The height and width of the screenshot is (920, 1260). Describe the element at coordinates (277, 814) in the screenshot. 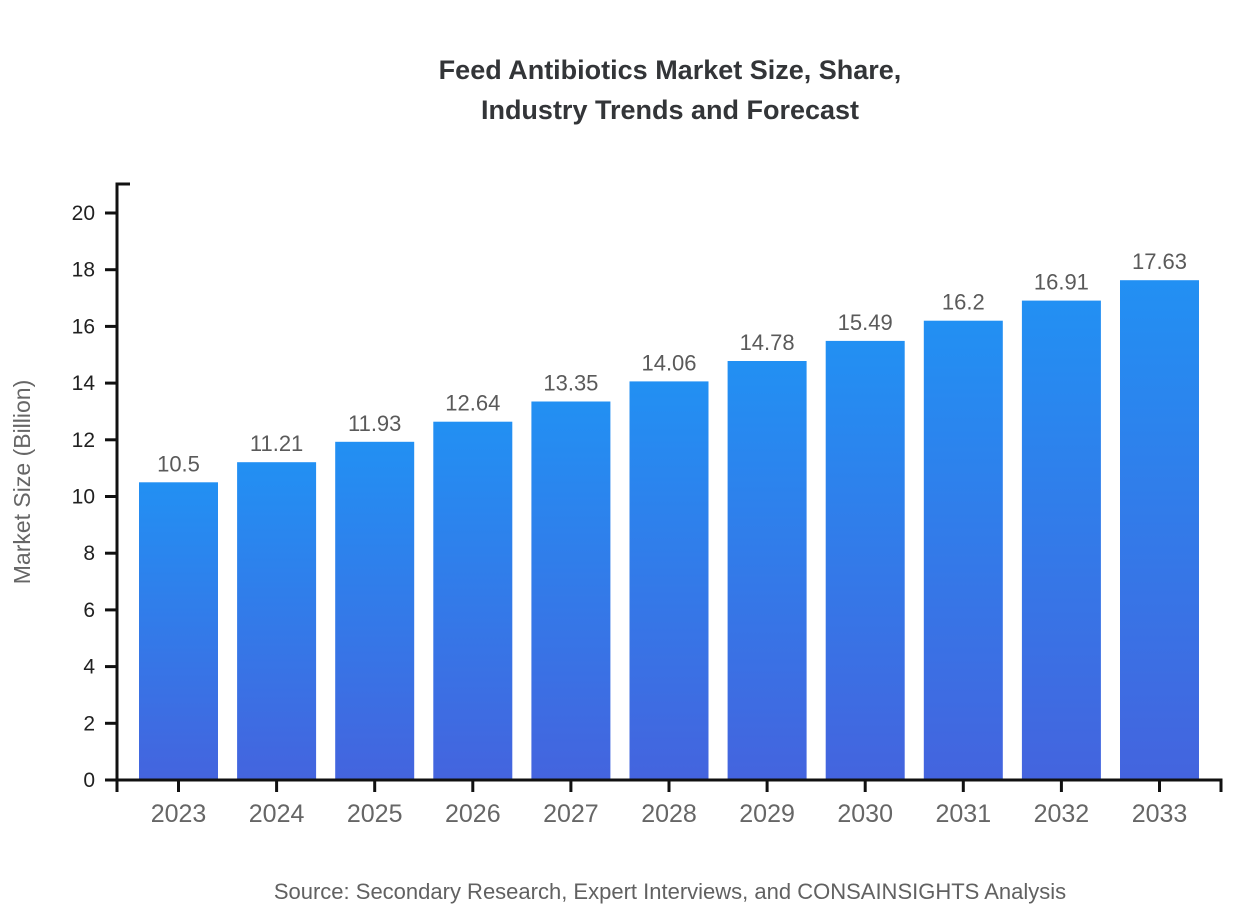

I see `x-tick-label: 2024` at that location.